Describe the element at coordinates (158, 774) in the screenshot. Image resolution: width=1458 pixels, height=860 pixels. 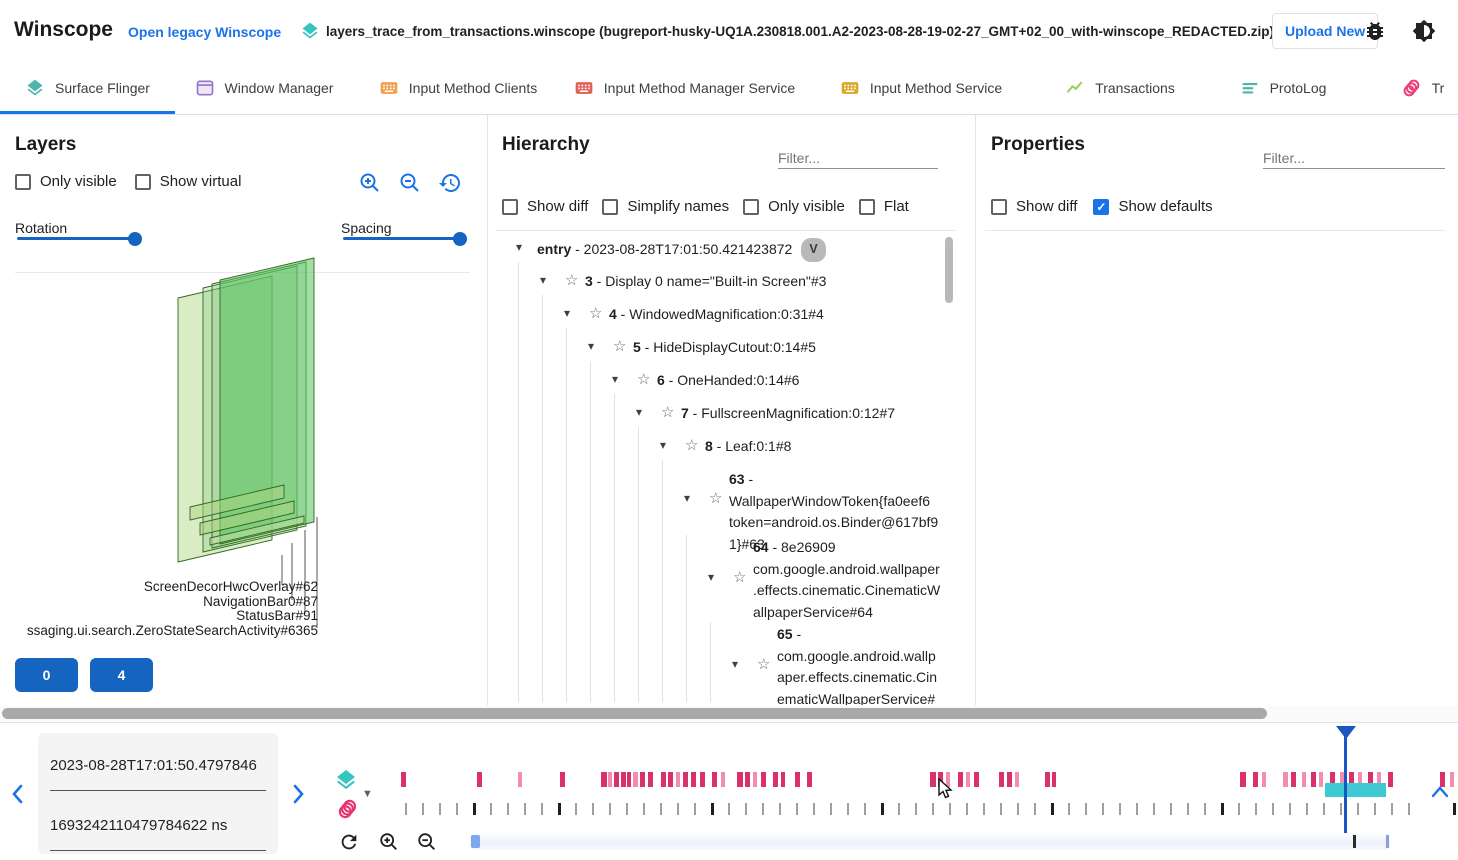
I see `timestamp-human-input: 2023-08-28T17:01:50.4797846` at that location.